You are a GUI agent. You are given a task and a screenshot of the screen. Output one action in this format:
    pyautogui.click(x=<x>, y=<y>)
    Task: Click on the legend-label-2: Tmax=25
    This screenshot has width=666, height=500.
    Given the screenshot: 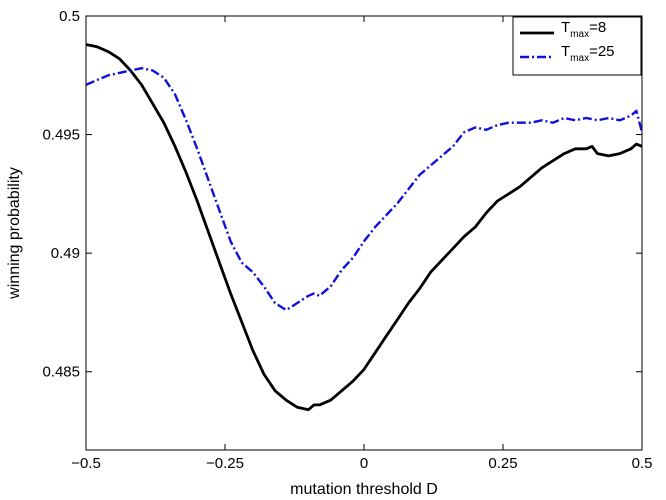 What is the action you would take?
    pyautogui.click(x=588, y=53)
    